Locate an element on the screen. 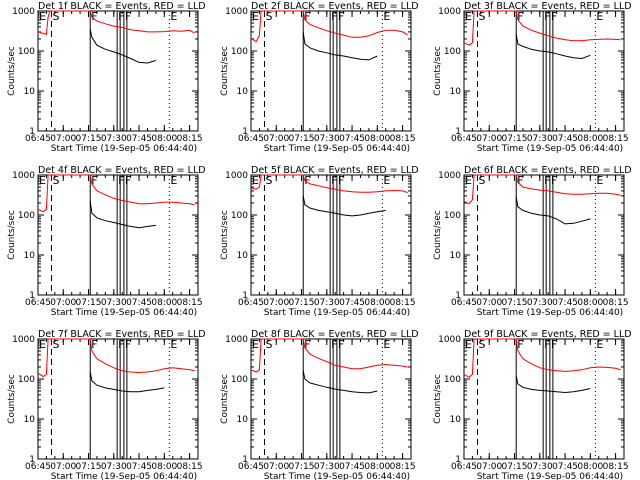  chart-title: Det 7f BLACK = Events, RED = LLD is located at coordinates (122, 334).